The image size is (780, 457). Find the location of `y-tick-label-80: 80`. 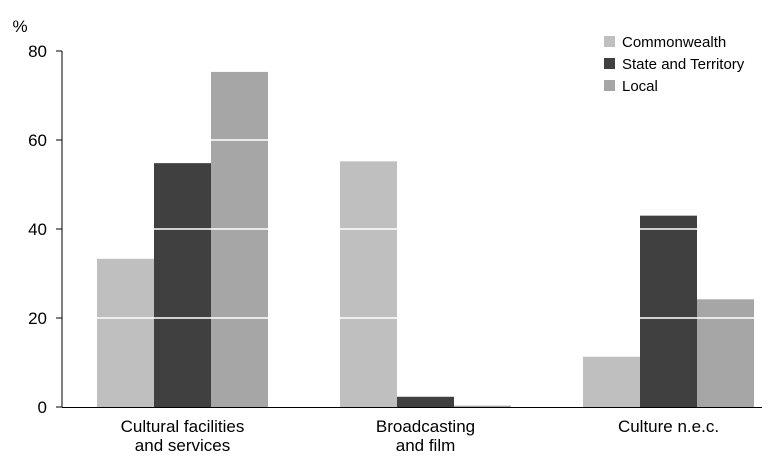

y-tick-label-80: 80 is located at coordinates (37, 51).